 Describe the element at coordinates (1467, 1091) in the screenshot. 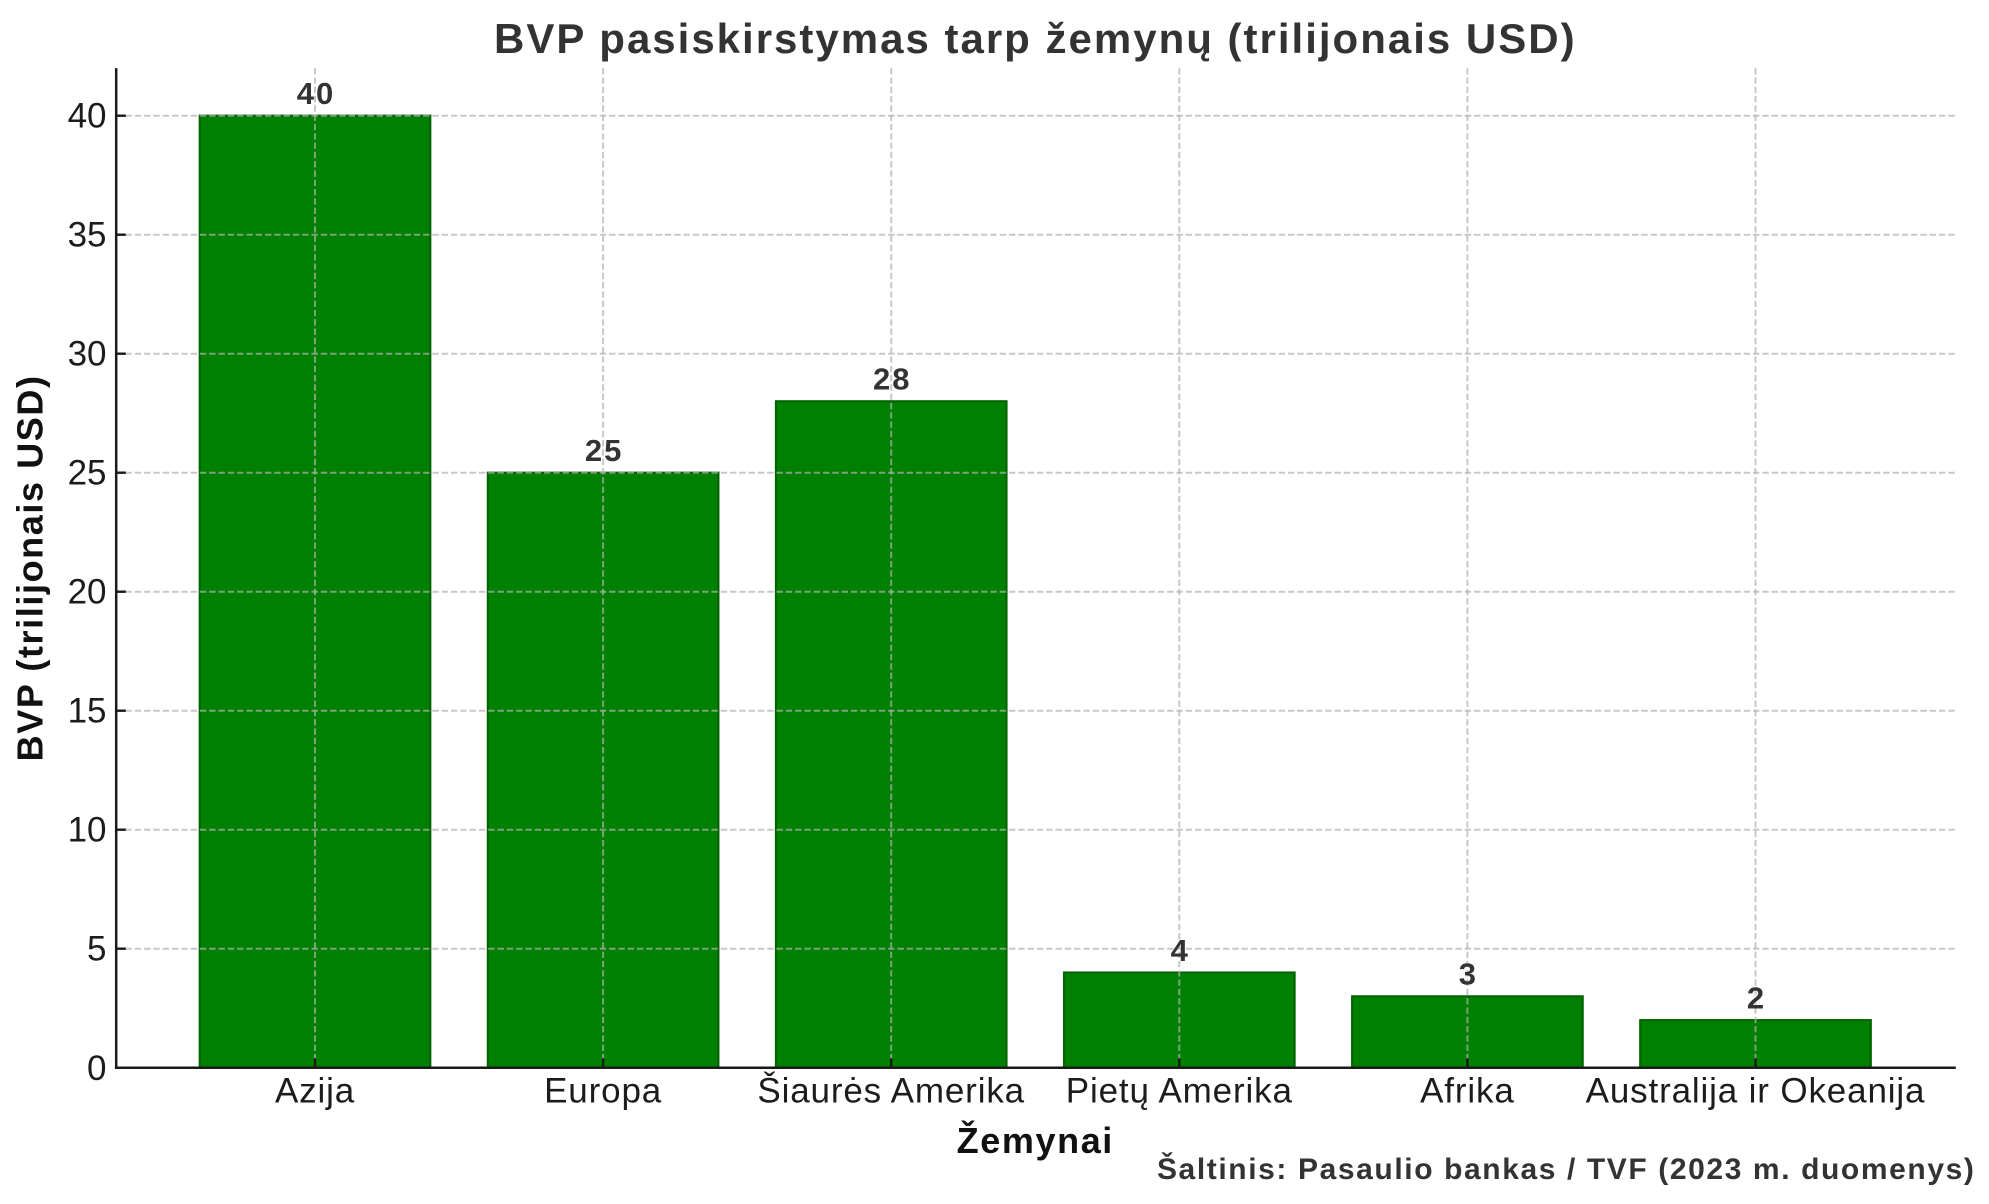

I see `svg-text: Afrika` at that location.